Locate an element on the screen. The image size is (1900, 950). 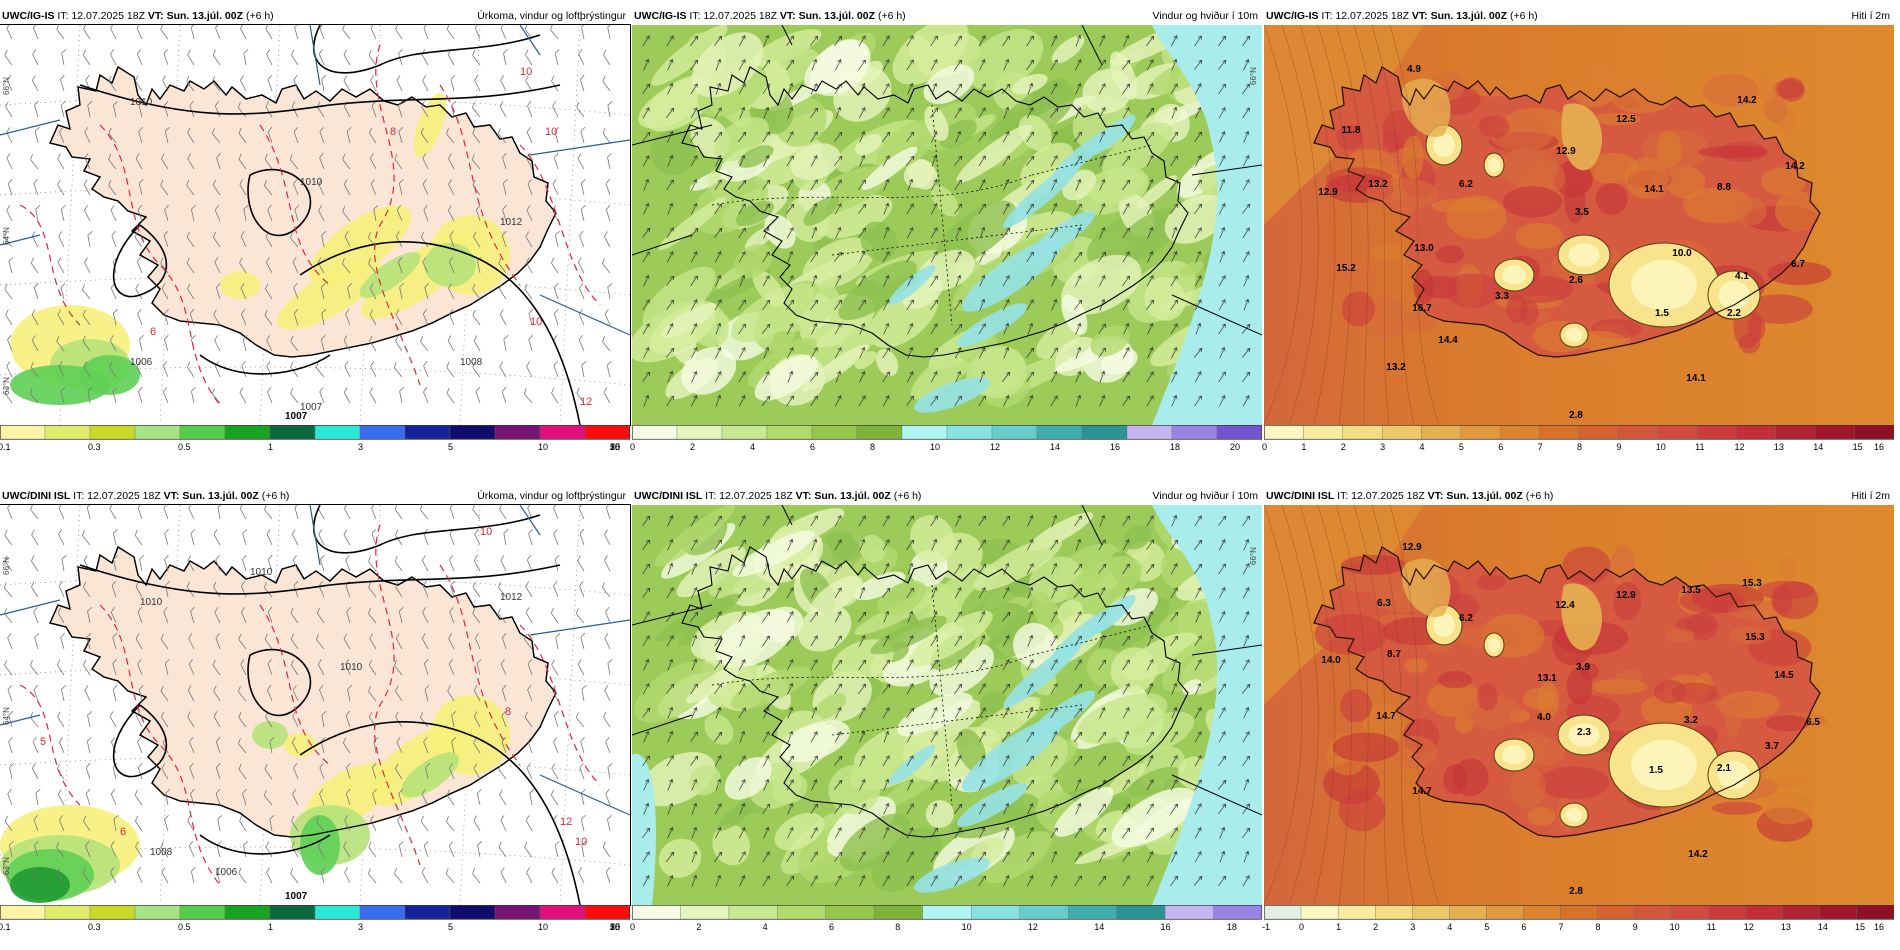
temp-contour-label: 6 is located at coordinates (153, 332).